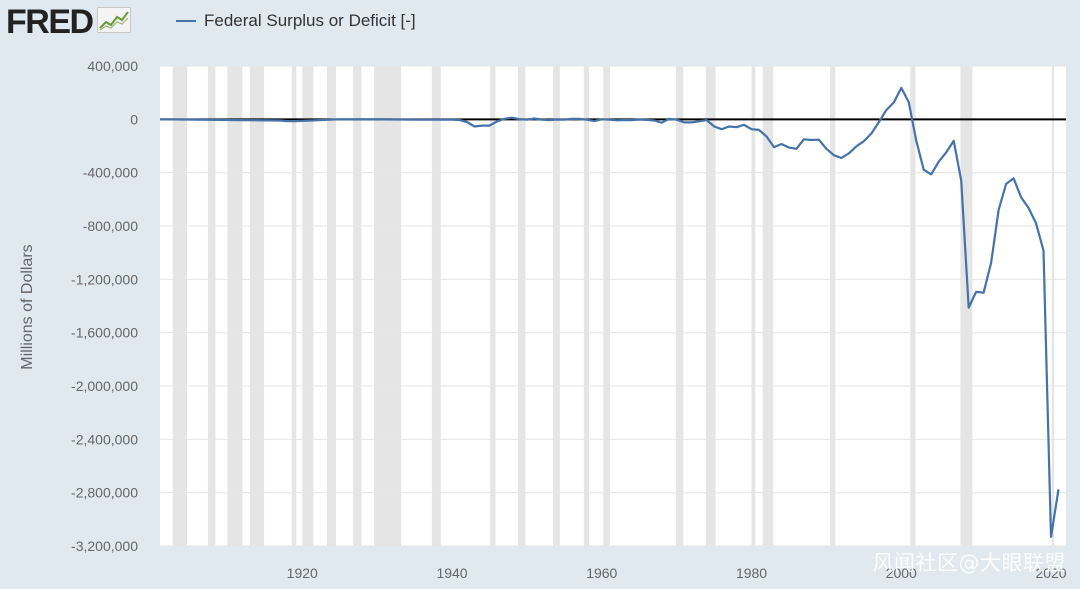 This screenshot has width=1080, height=589. What do you see at coordinates (110, 226) in the screenshot?
I see `y-tick-label: -800,000` at bounding box center [110, 226].